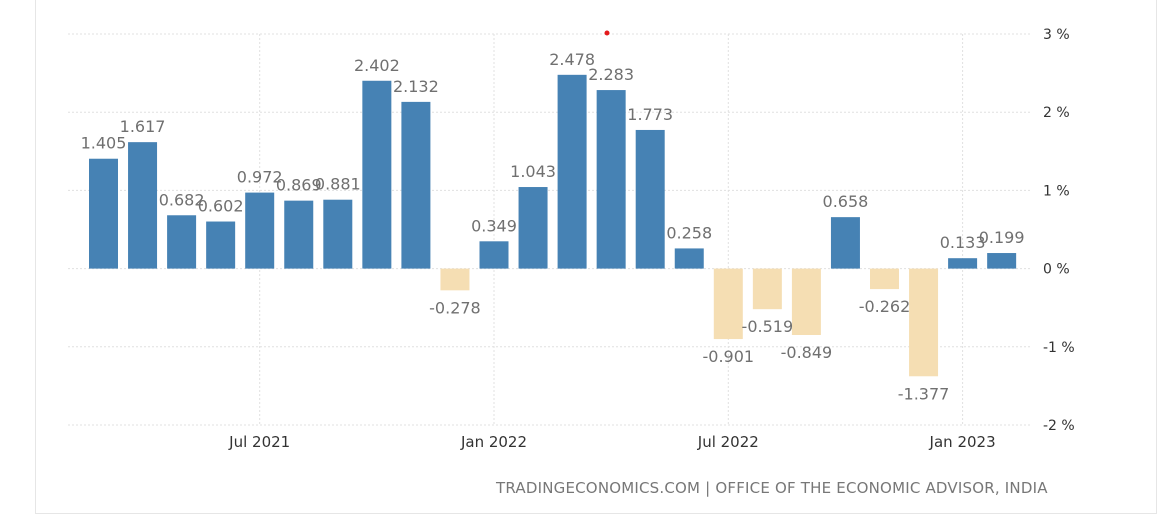 The height and width of the screenshot is (517, 1164). What do you see at coordinates (494, 225) in the screenshot?
I see `data-label: 0.349` at bounding box center [494, 225].